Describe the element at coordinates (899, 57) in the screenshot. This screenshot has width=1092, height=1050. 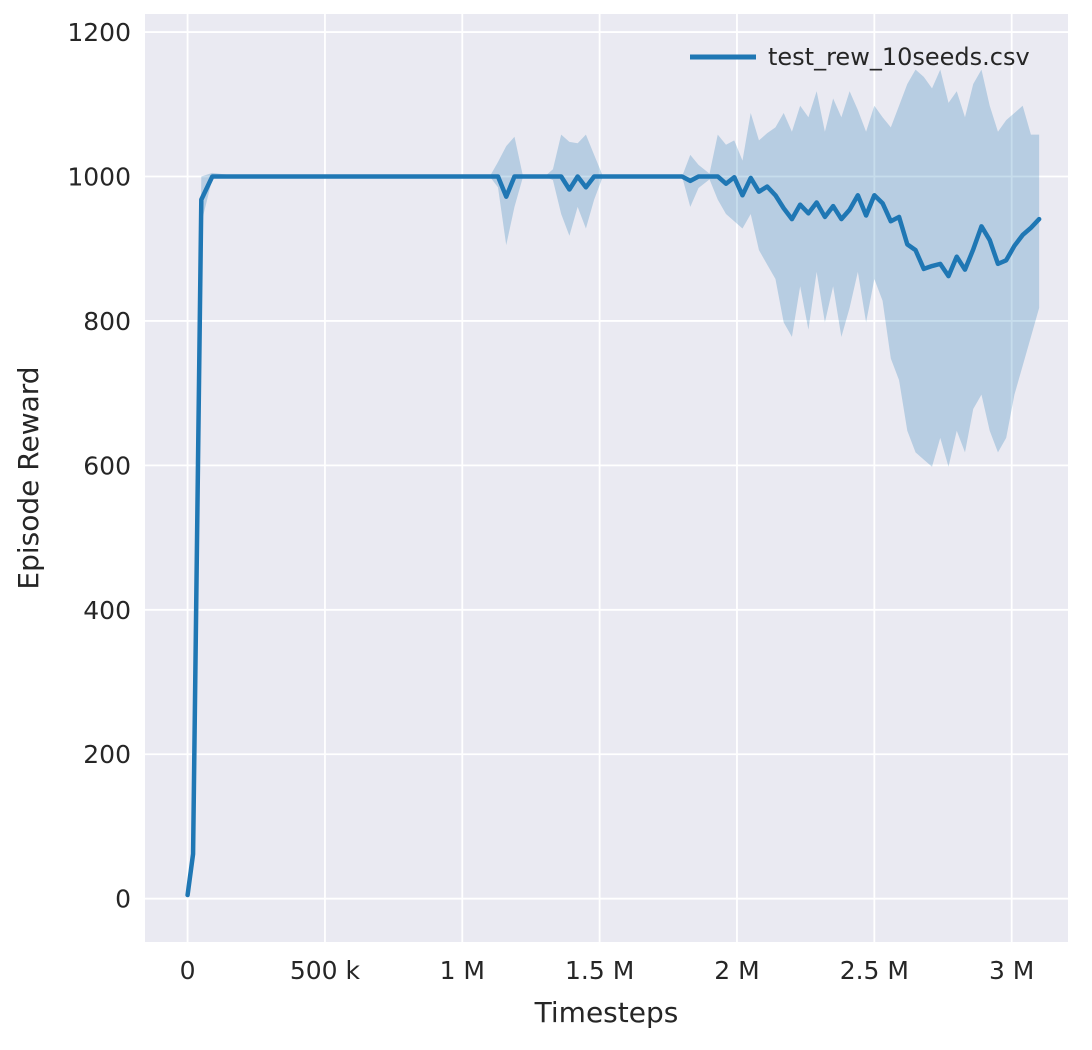
I see `legend-label: test_rew_10seeds.csv` at that location.